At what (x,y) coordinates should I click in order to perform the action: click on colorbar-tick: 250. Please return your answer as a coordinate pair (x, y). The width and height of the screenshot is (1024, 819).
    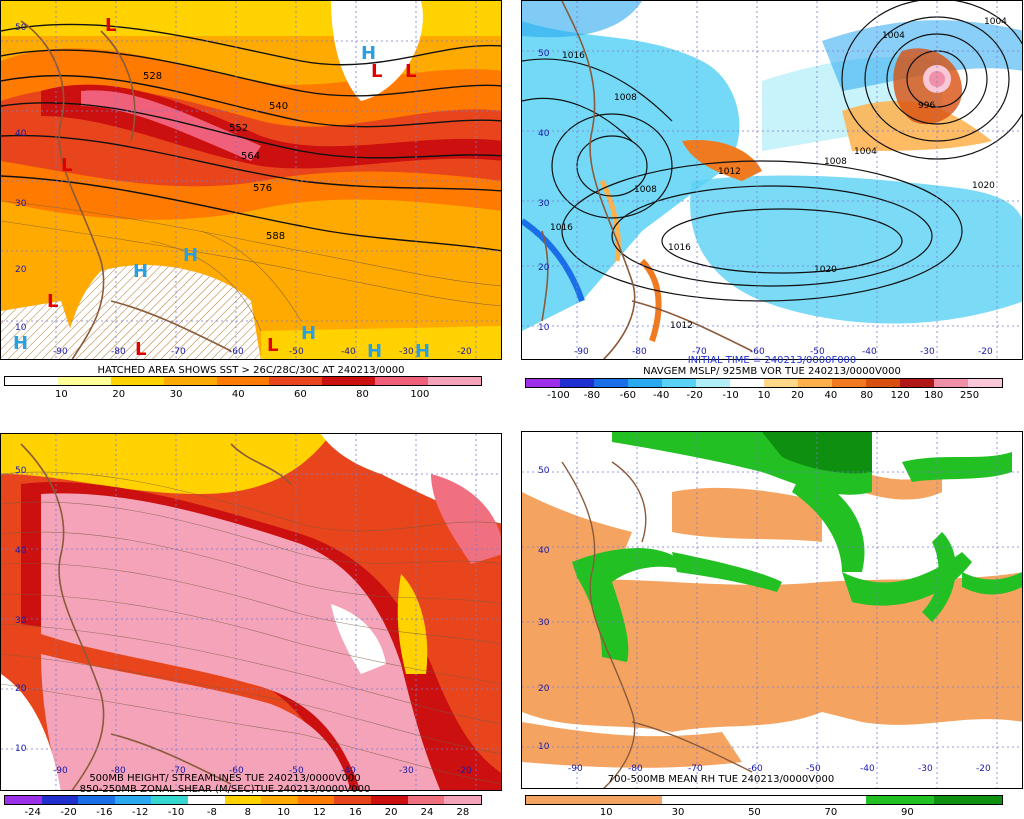
    Looking at the image, I should click on (969, 395).